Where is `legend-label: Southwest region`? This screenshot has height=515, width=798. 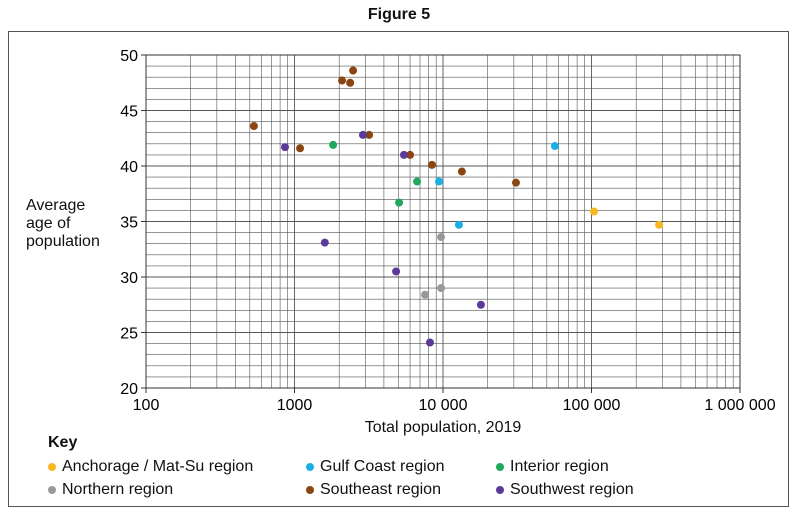
legend-label: Southwest region is located at coordinates (572, 489).